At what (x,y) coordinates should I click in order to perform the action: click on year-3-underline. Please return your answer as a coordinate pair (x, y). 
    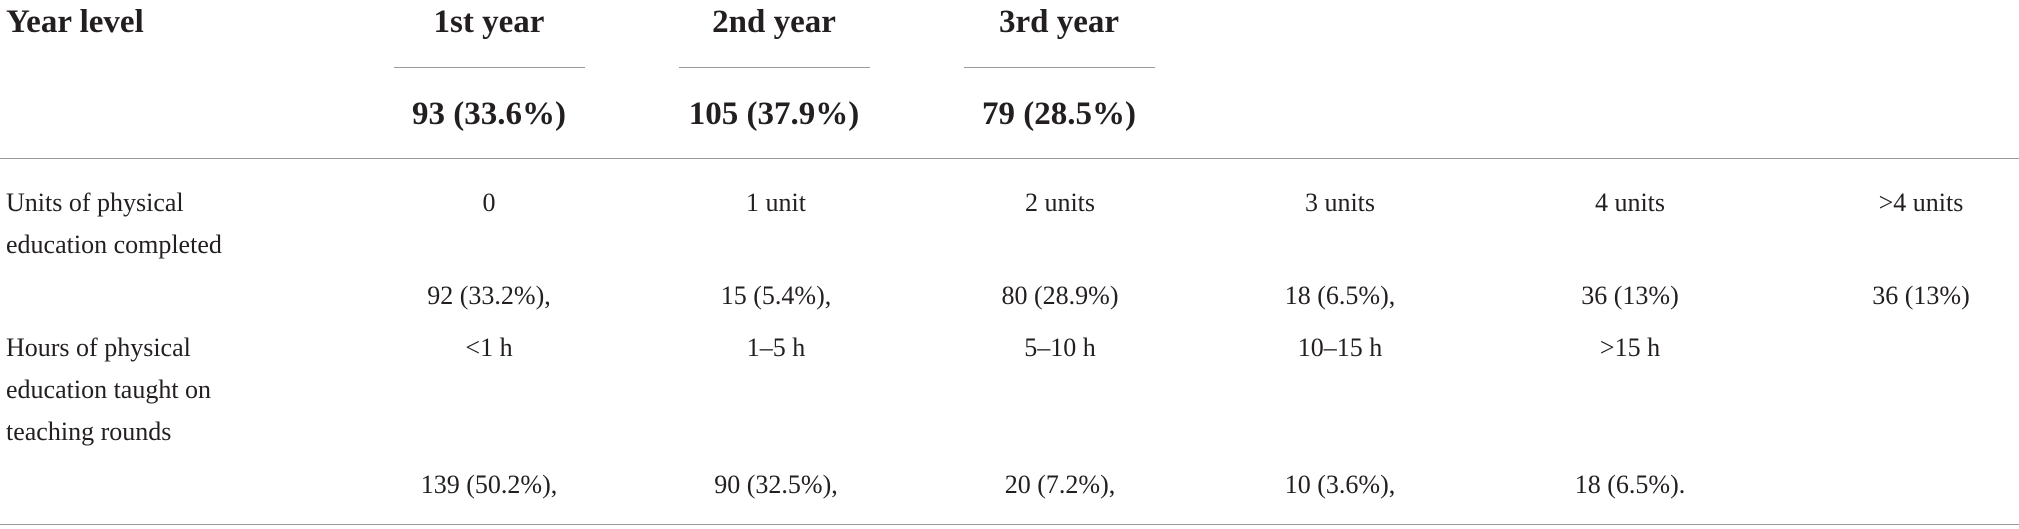
    Looking at the image, I should click on (1059, 67).